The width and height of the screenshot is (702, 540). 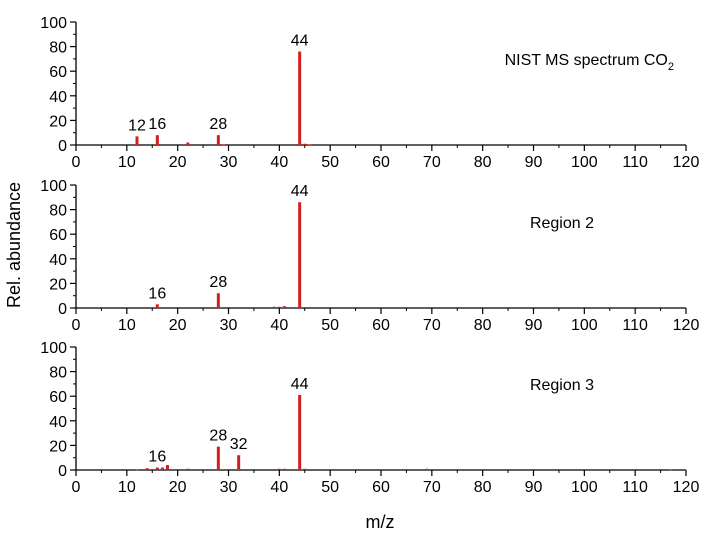 What do you see at coordinates (380, 522) in the screenshot?
I see `x-axis-title: m/z` at bounding box center [380, 522].